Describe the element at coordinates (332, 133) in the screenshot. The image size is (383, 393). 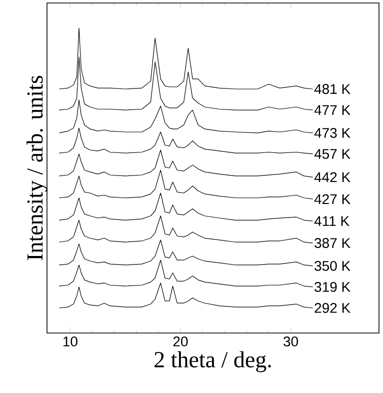
I see `series-label: 473 K` at that location.